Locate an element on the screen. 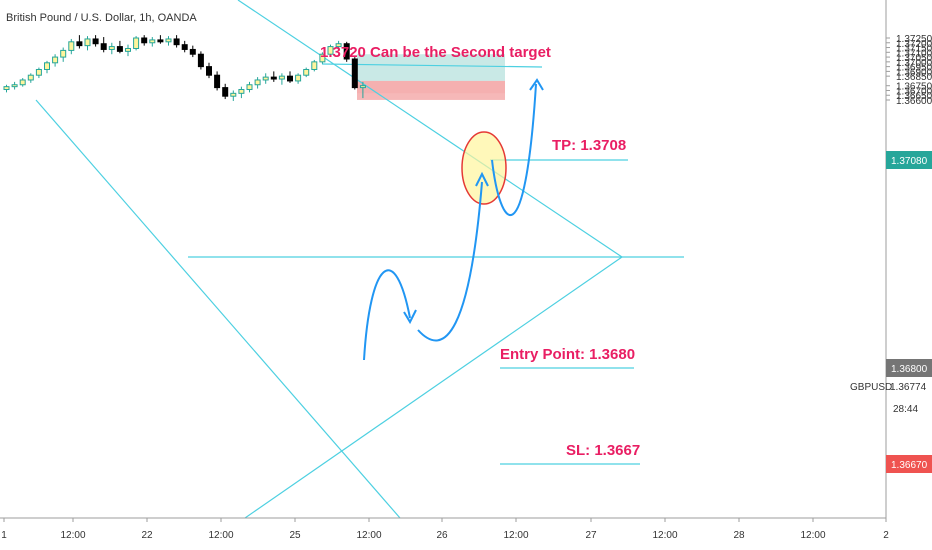  profit-zone is located at coordinates (431, 67).